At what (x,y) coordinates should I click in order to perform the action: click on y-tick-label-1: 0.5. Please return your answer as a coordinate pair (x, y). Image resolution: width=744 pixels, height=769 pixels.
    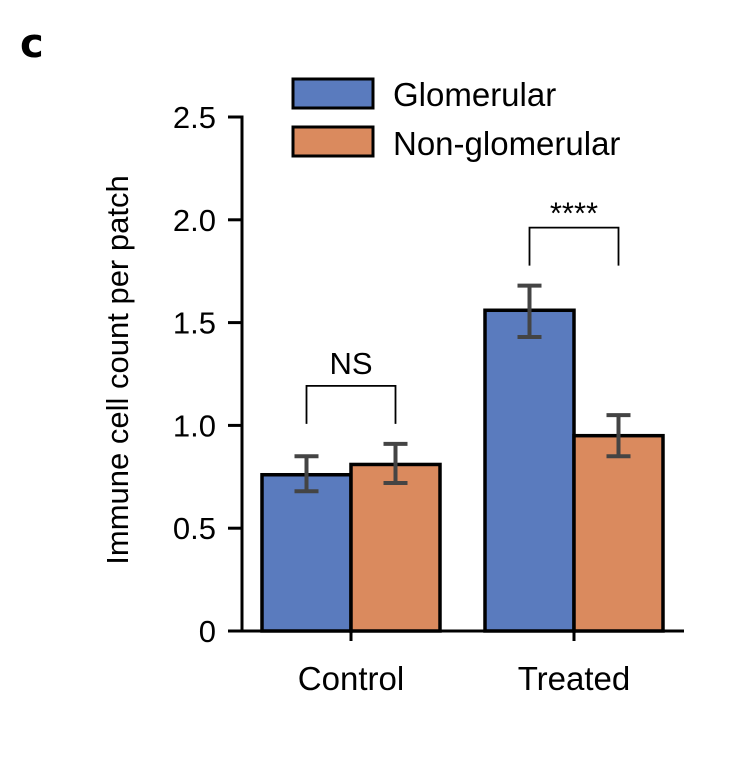
    Looking at the image, I should click on (194, 528).